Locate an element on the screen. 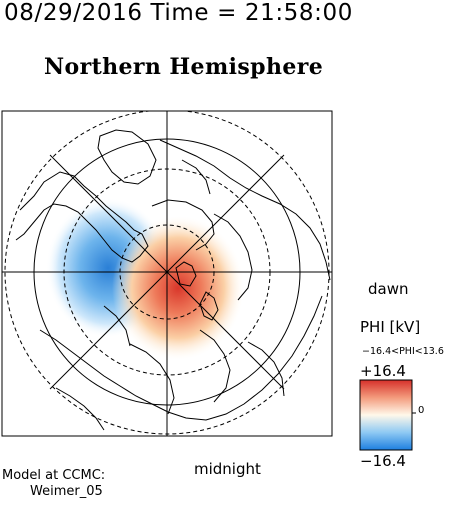 This screenshot has width=470, height=508. hemisphere-title: Northern Hemisphere is located at coordinates (184, 67).